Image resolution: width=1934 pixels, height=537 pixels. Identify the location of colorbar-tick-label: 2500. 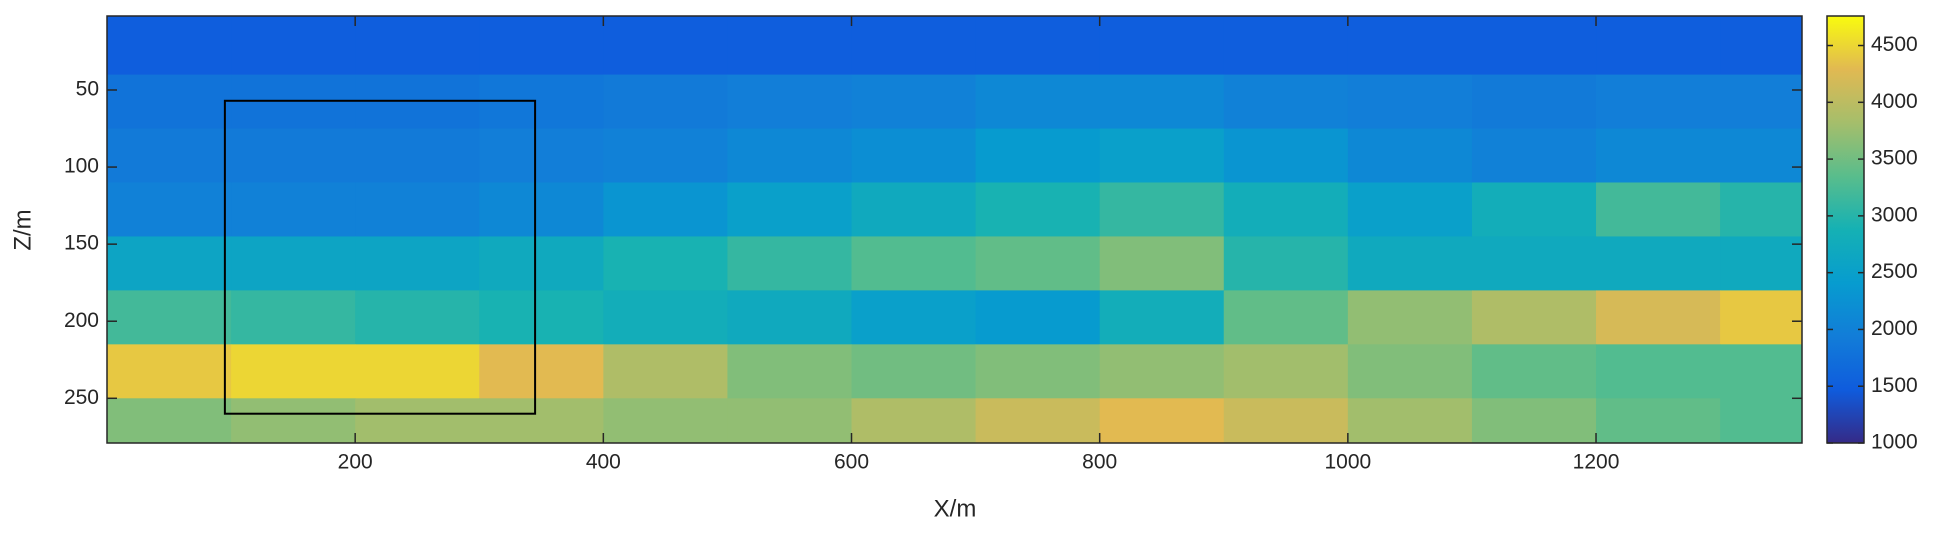
(1894, 271).